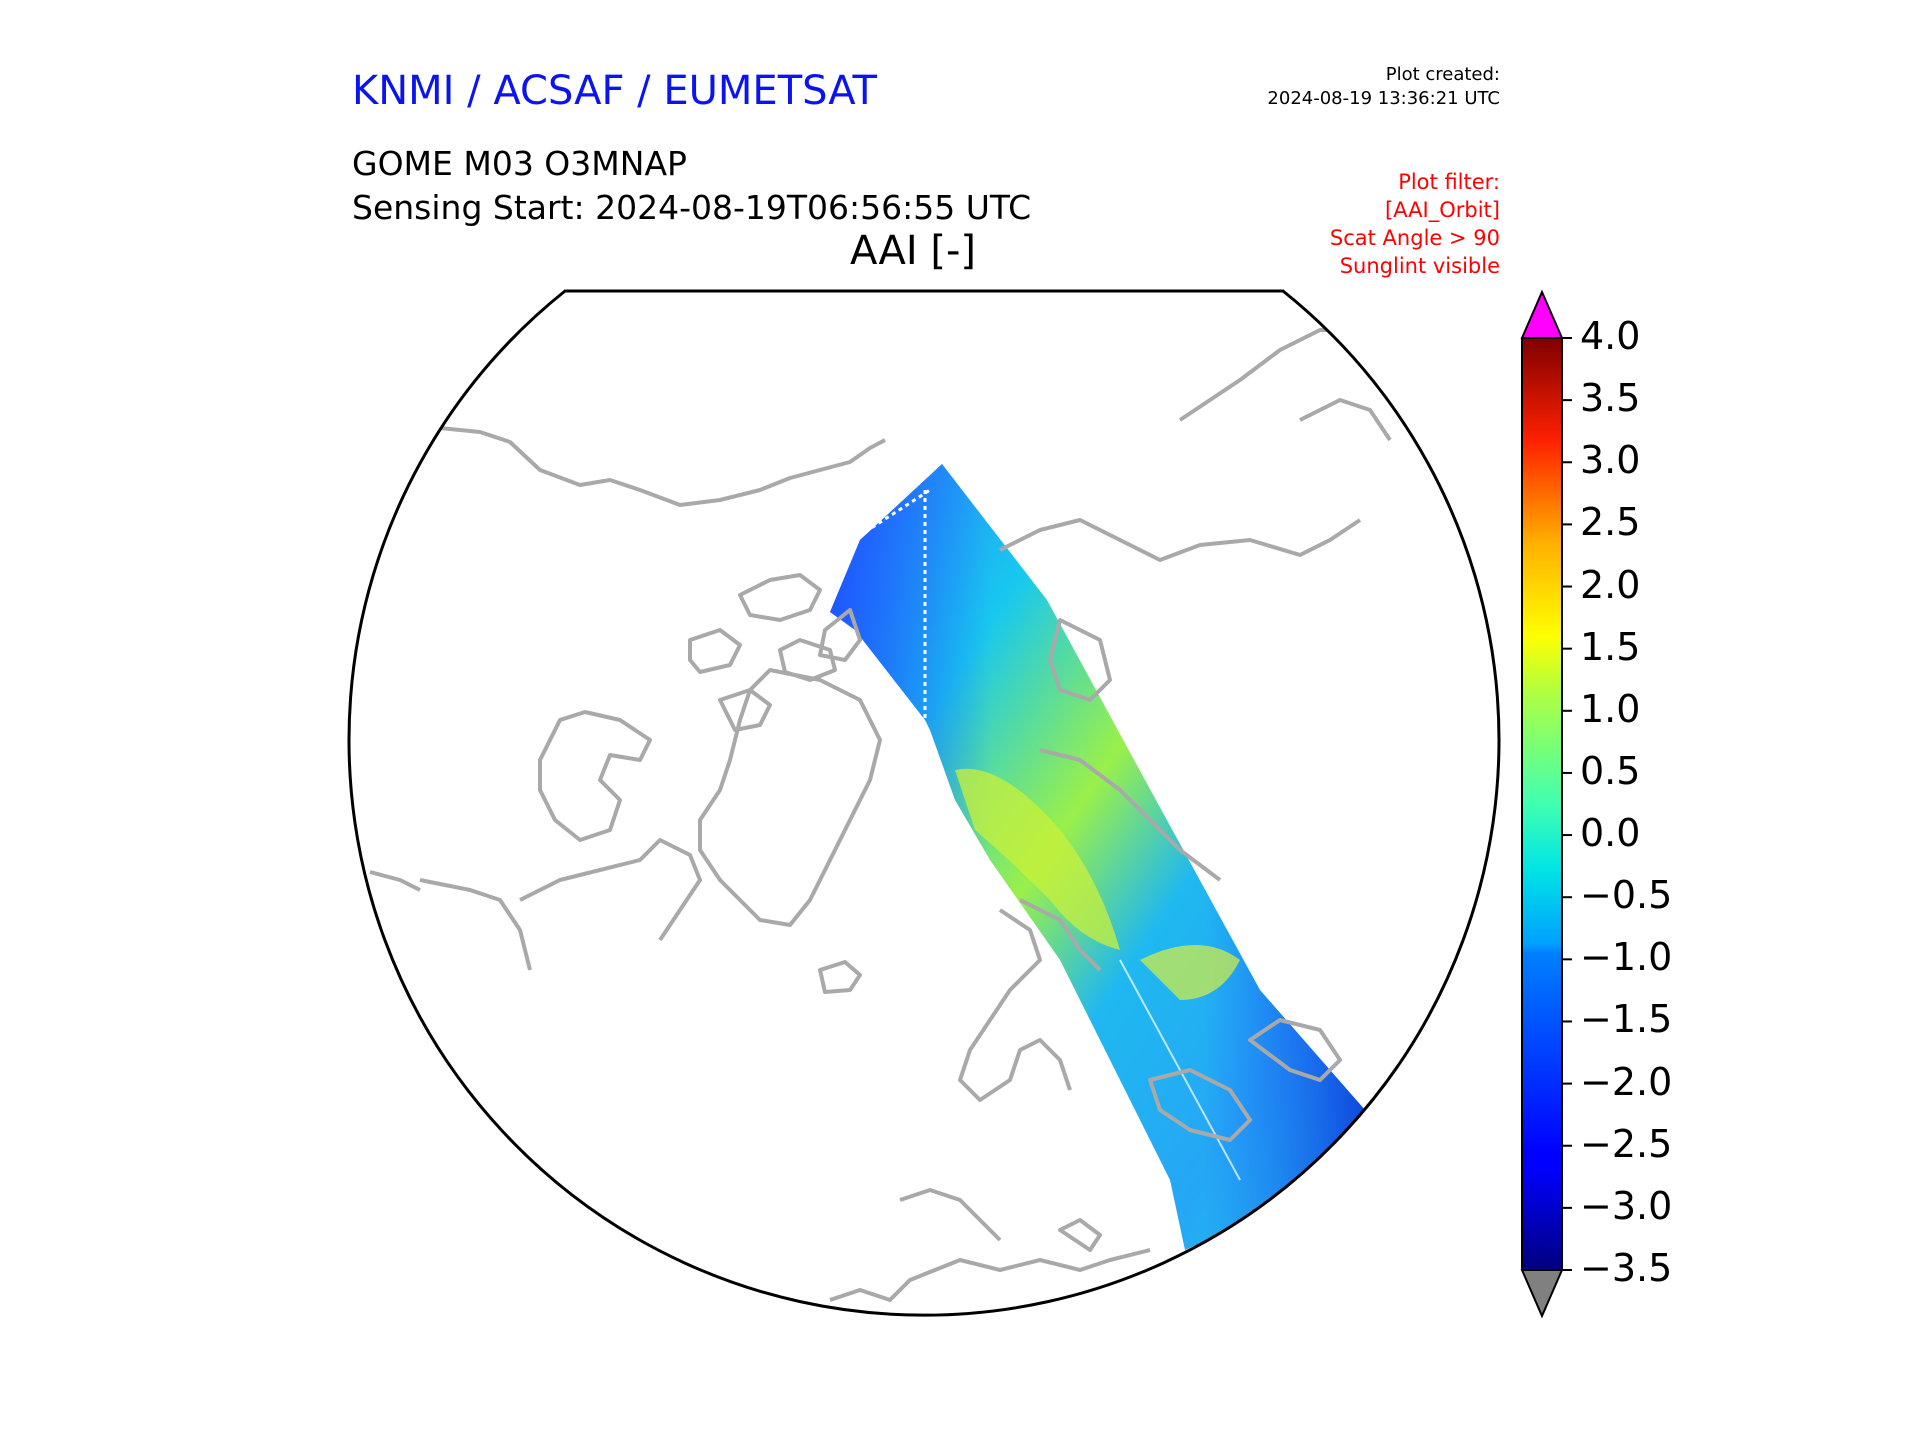  I want to click on product-name: GOME M03 O3MNAP, so click(519, 163).